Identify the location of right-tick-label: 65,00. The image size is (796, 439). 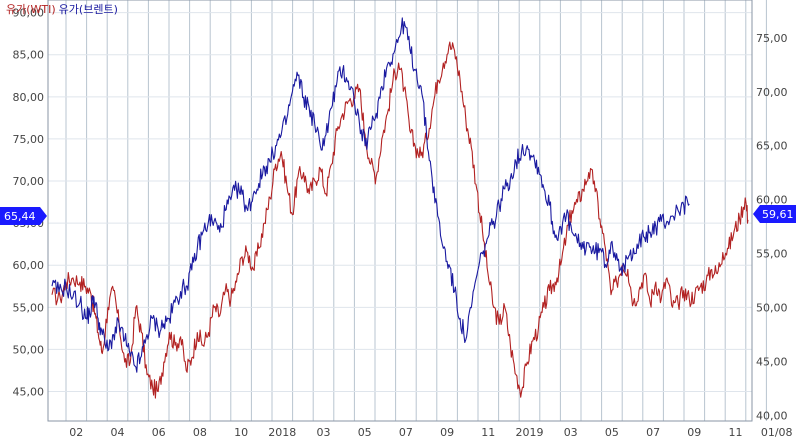
(772, 146).